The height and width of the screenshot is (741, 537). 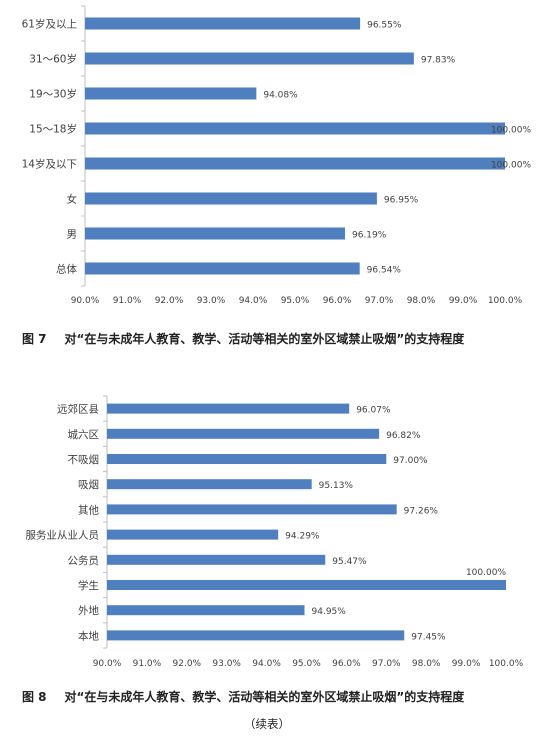 I want to click on chart1-value-label: 94.08%, so click(x=280, y=96).